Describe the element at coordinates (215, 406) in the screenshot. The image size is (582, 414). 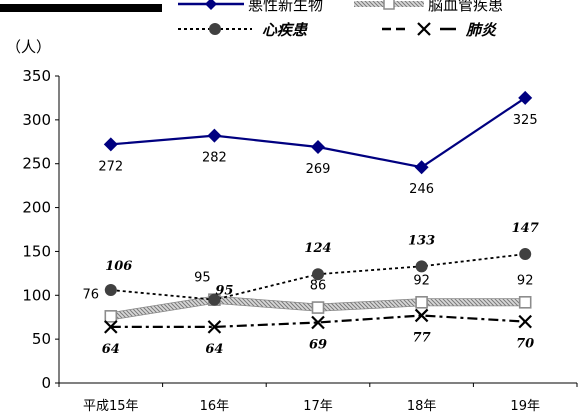
I see `x-tick-label-1: 16年` at that location.